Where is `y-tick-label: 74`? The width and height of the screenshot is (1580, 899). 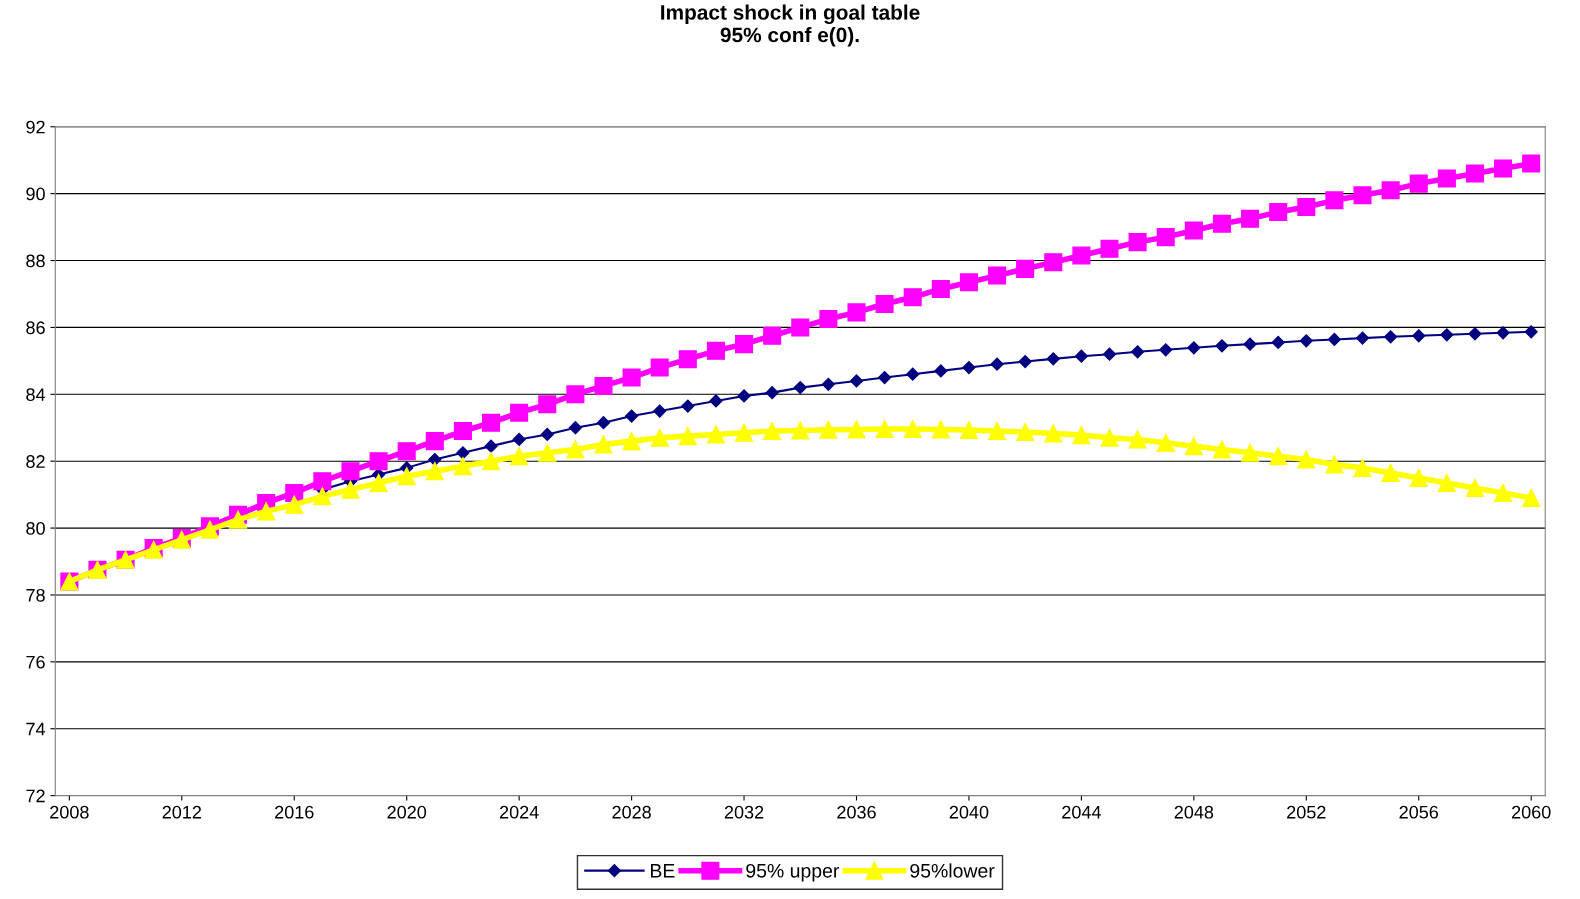 y-tick-label: 74 is located at coordinates (36, 729).